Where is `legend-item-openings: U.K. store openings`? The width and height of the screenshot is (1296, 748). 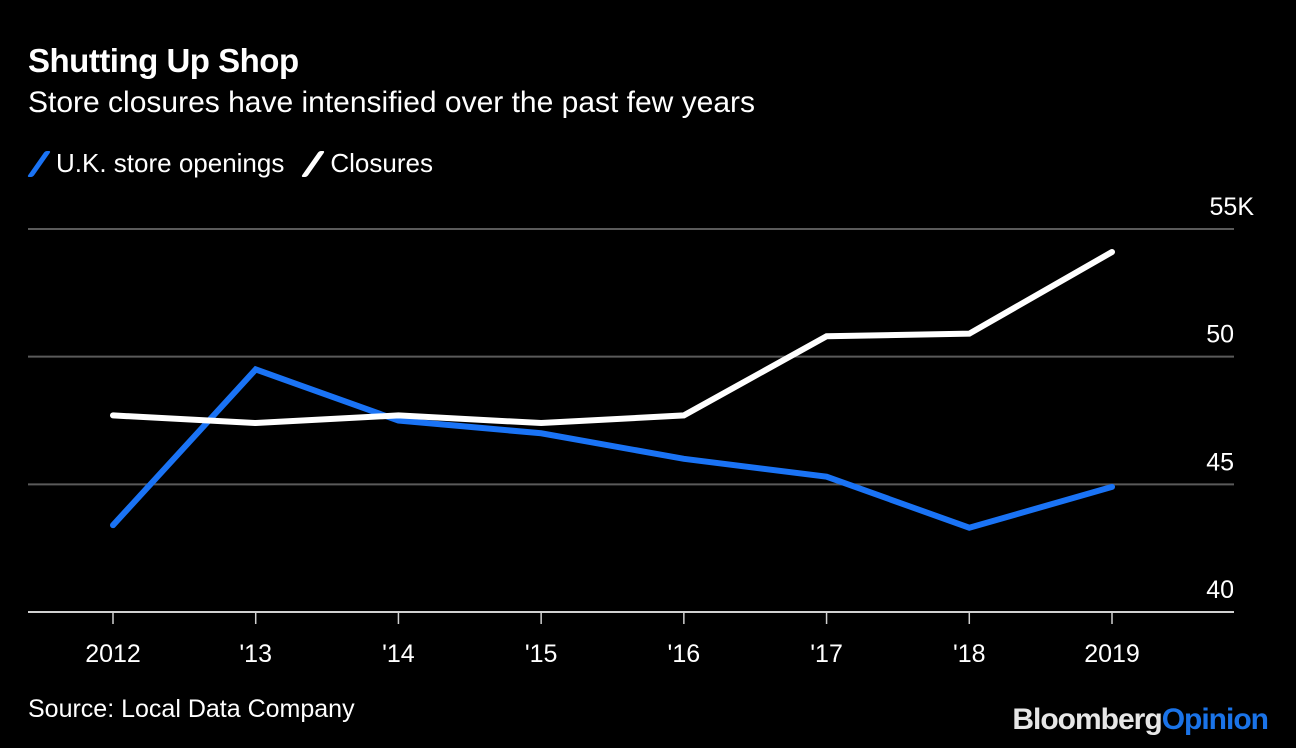 legend-item-openings: U.K. store openings is located at coordinates (155, 163).